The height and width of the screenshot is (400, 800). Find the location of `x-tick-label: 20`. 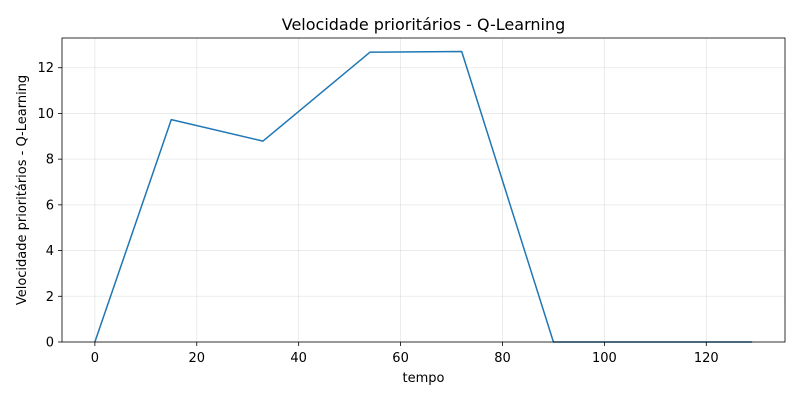

x-tick-label: 20 is located at coordinates (196, 358).